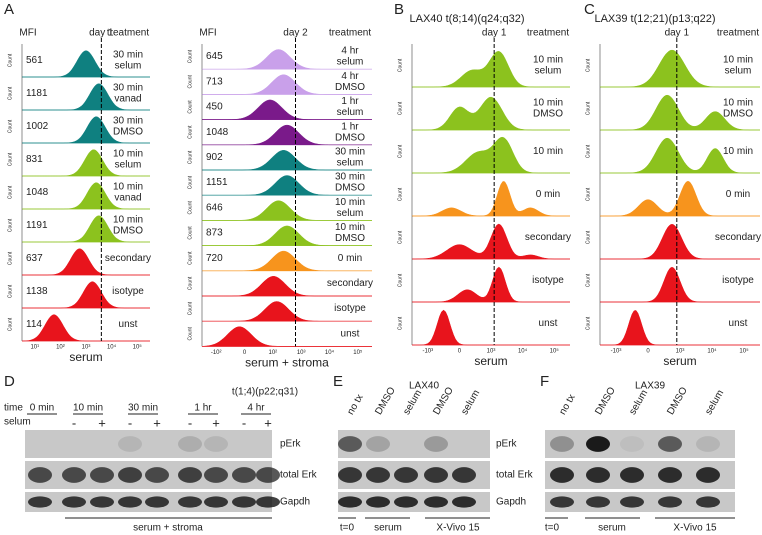  I want to click on panel-letter: C, so click(589, 9).